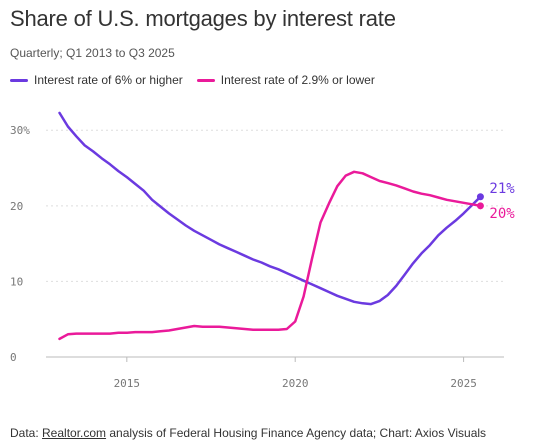 This screenshot has width=548, height=442. Describe the element at coordinates (13, 357) in the screenshot. I see `y-tick-label-0: 0` at that location.